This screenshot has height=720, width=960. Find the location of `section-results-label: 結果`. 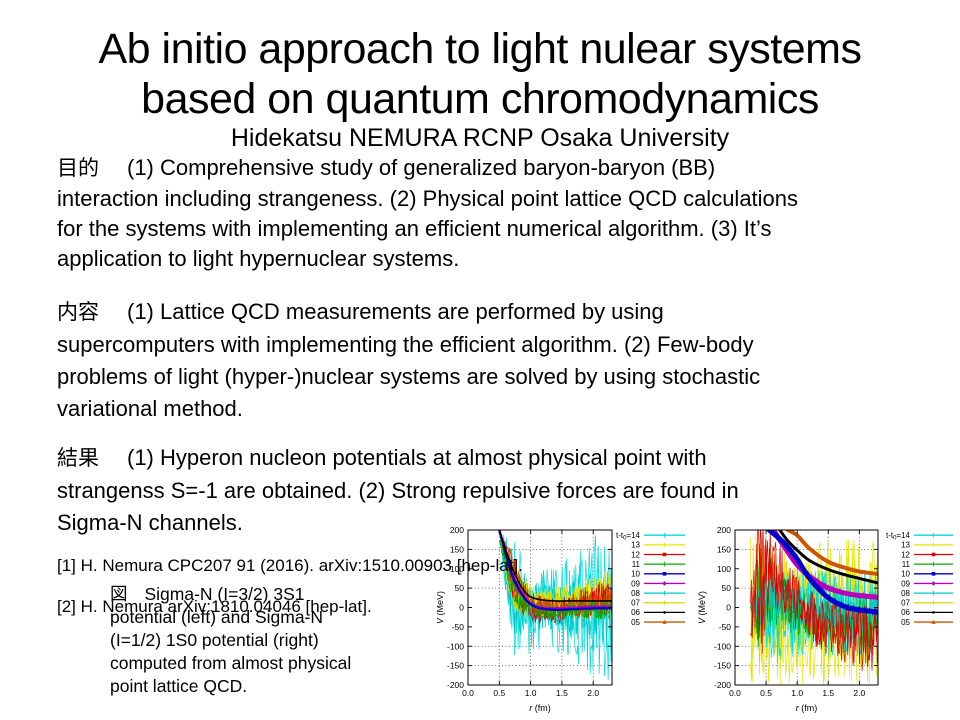

section-results-label: 結果 is located at coordinates (78, 458).